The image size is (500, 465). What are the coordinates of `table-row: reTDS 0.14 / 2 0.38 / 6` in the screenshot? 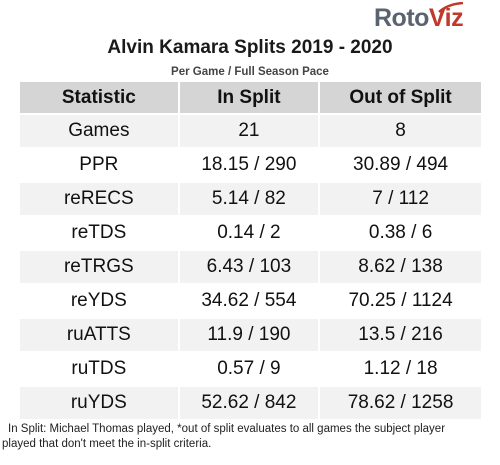 It's located at (250, 233).